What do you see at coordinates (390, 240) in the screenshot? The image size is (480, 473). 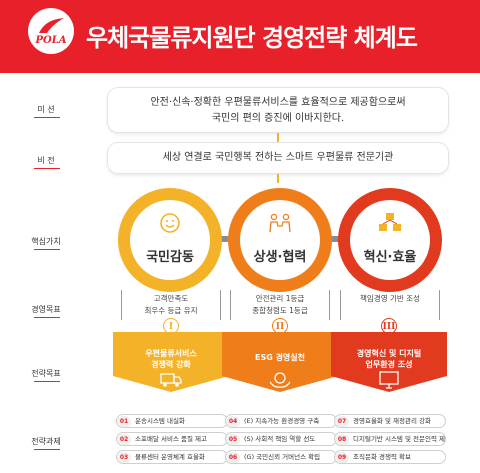 I see `core-value-circle-3: 혁신·효율` at bounding box center [390, 240].